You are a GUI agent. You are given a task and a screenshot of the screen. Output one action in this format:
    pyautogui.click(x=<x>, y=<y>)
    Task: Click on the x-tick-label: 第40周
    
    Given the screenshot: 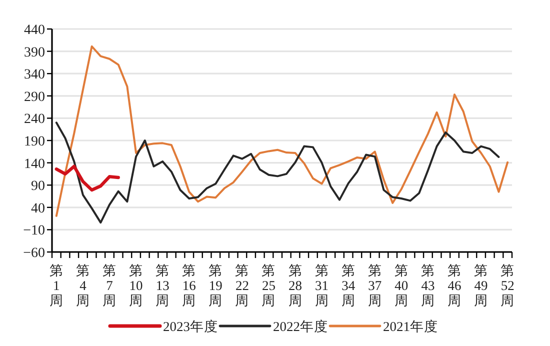 What is the action you would take?
    pyautogui.click(x=401, y=285)
    